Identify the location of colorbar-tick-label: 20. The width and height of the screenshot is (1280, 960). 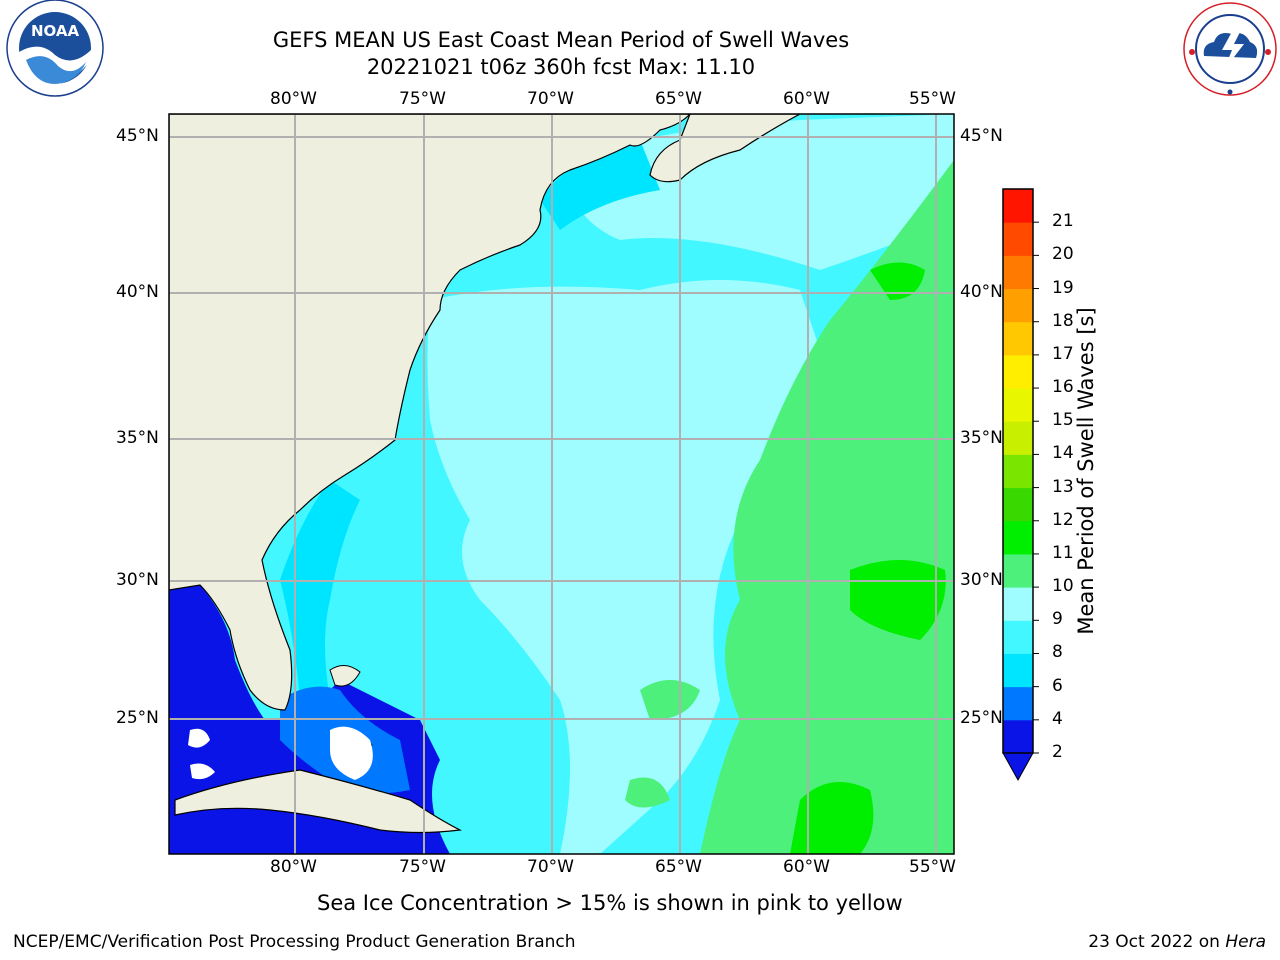
(1063, 254).